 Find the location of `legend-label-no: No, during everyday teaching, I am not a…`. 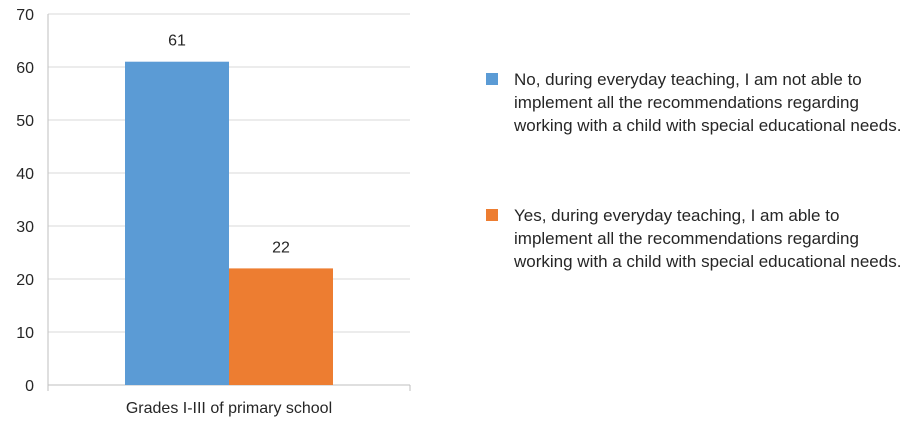

legend-label-no: No, during everyday teaching, I am not a… is located at coordinates (708, 102).